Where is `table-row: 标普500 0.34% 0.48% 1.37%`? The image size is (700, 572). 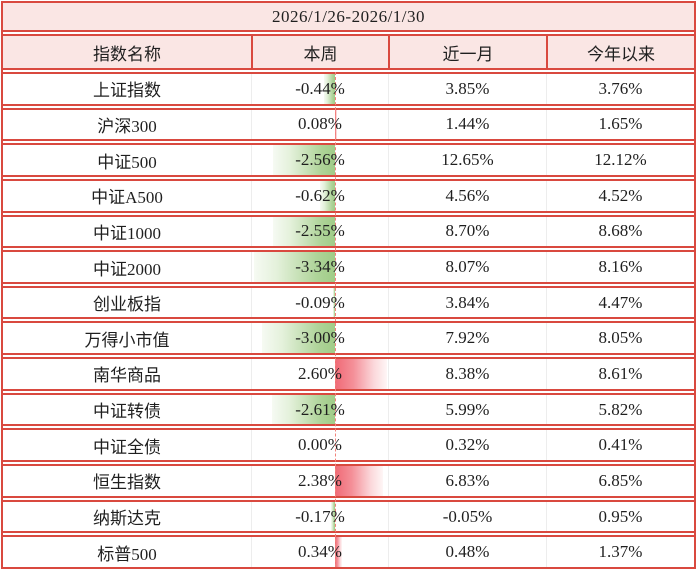
table-row: 标普500 0.34% 0.48% 1.37% is located at coordinates (348, 552).